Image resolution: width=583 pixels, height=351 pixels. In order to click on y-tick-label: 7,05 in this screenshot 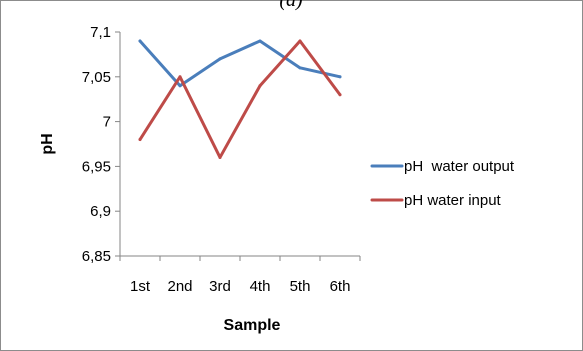, I will do `click(96, 77)`.